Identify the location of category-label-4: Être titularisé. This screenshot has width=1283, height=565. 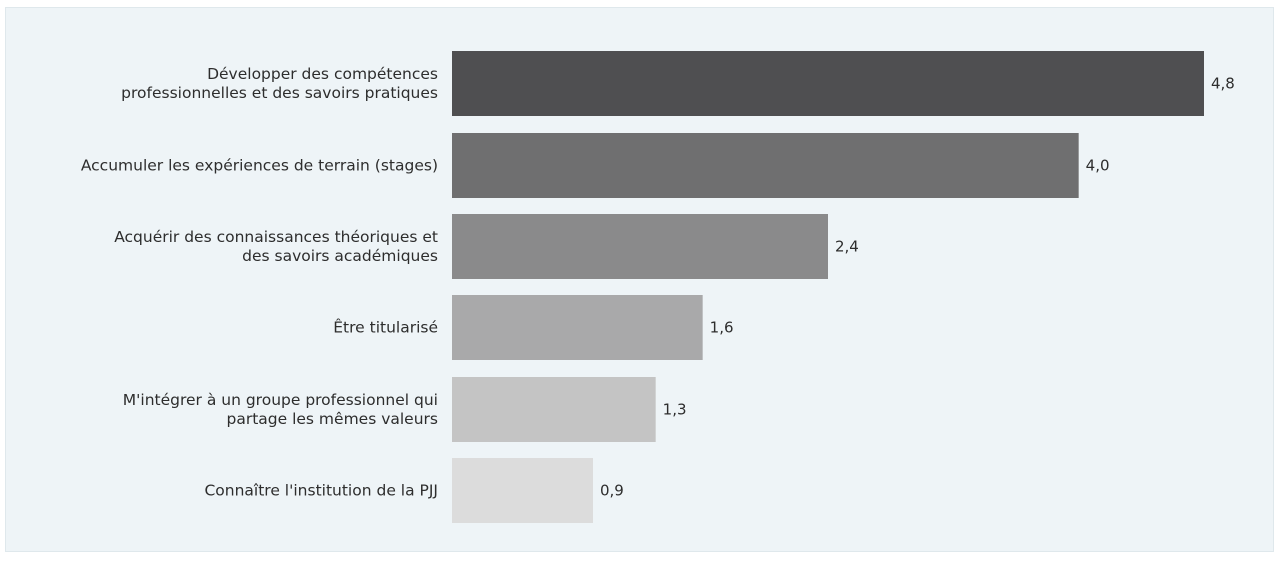
(385, 327).